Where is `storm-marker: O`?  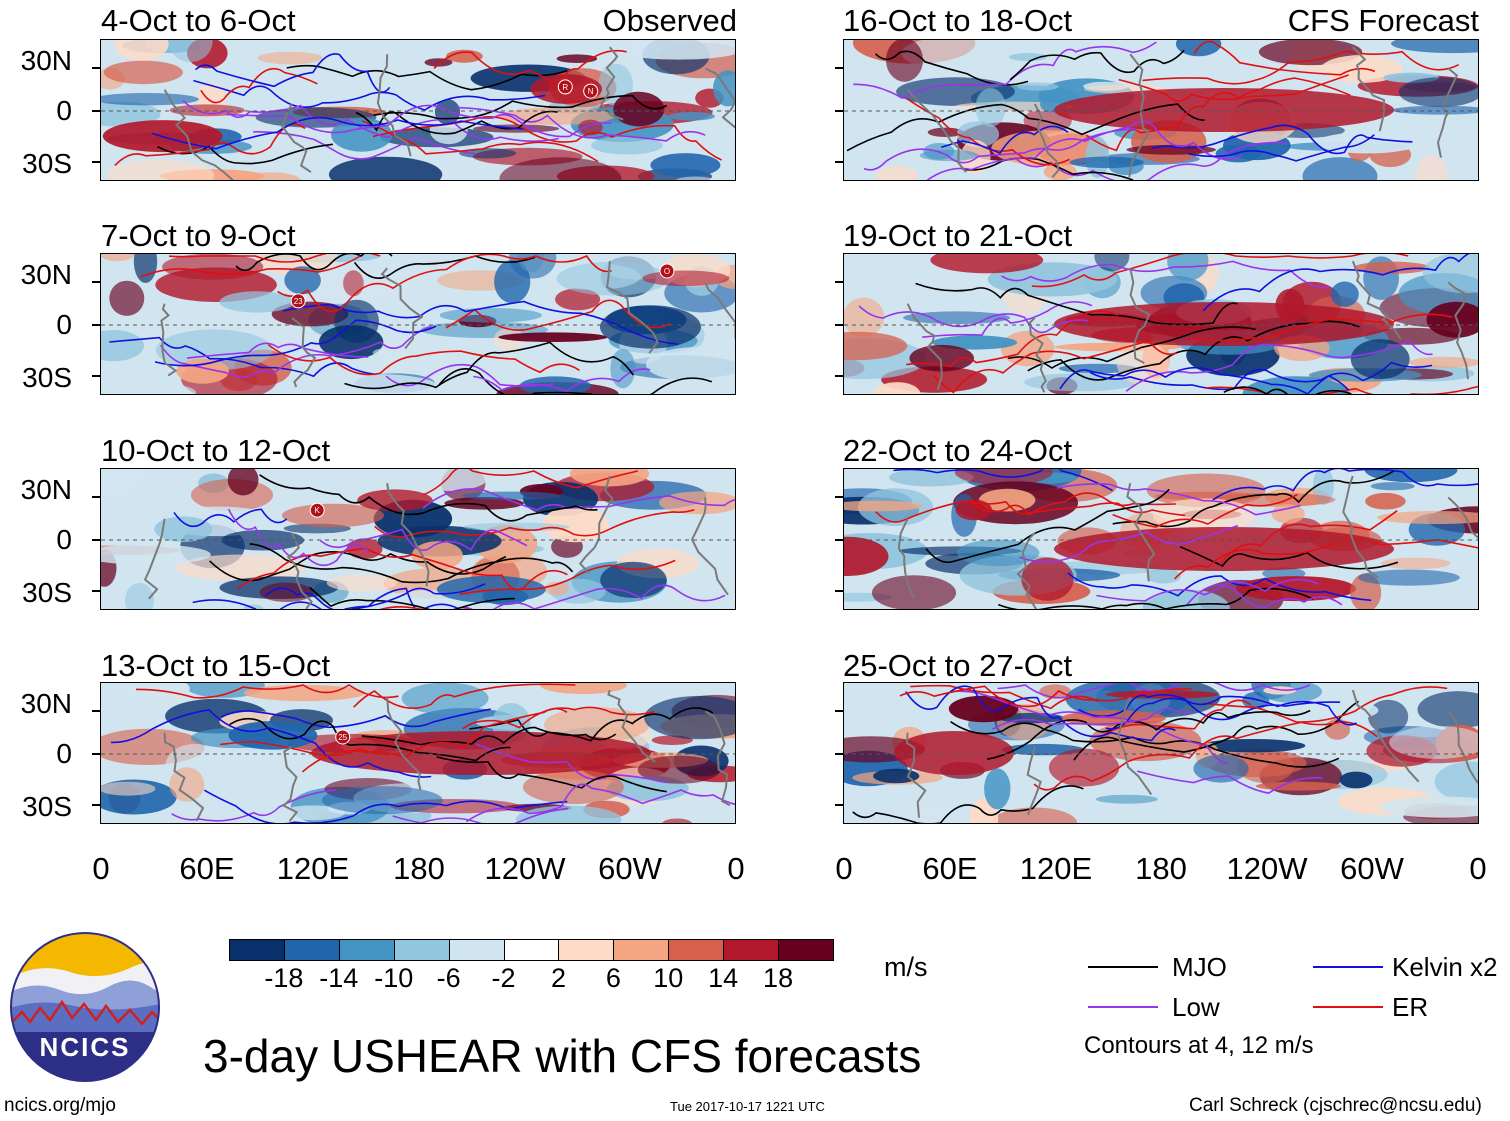
storm-marker: O is located at coordinates (667, 271).